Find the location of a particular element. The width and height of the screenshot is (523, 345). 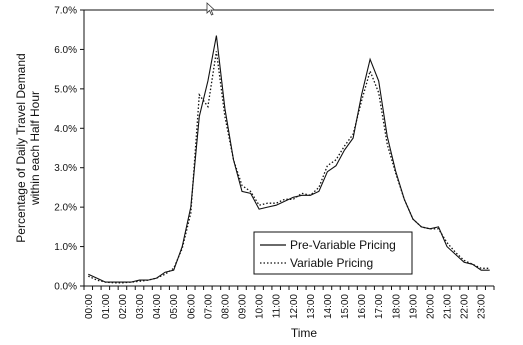

x-tick-label: 16:00 is located at coordinates (362, 306).